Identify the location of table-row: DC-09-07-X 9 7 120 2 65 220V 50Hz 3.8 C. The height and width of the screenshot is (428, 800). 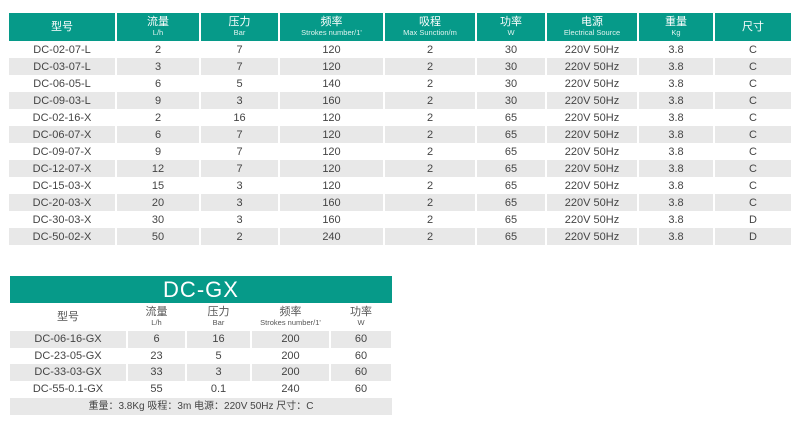
(401, 151).